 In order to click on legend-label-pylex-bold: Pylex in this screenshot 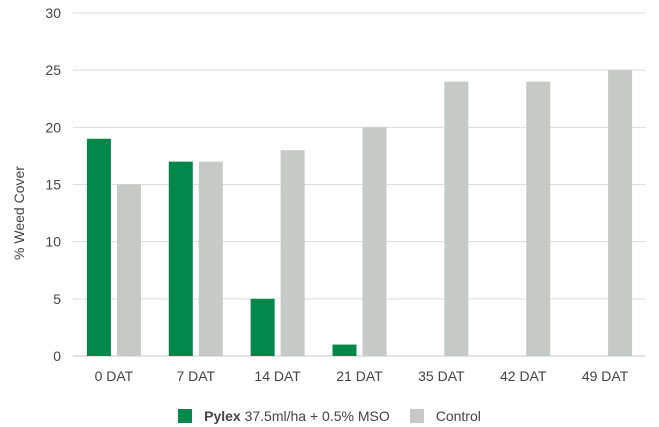, I will do `click(222, 416)`.